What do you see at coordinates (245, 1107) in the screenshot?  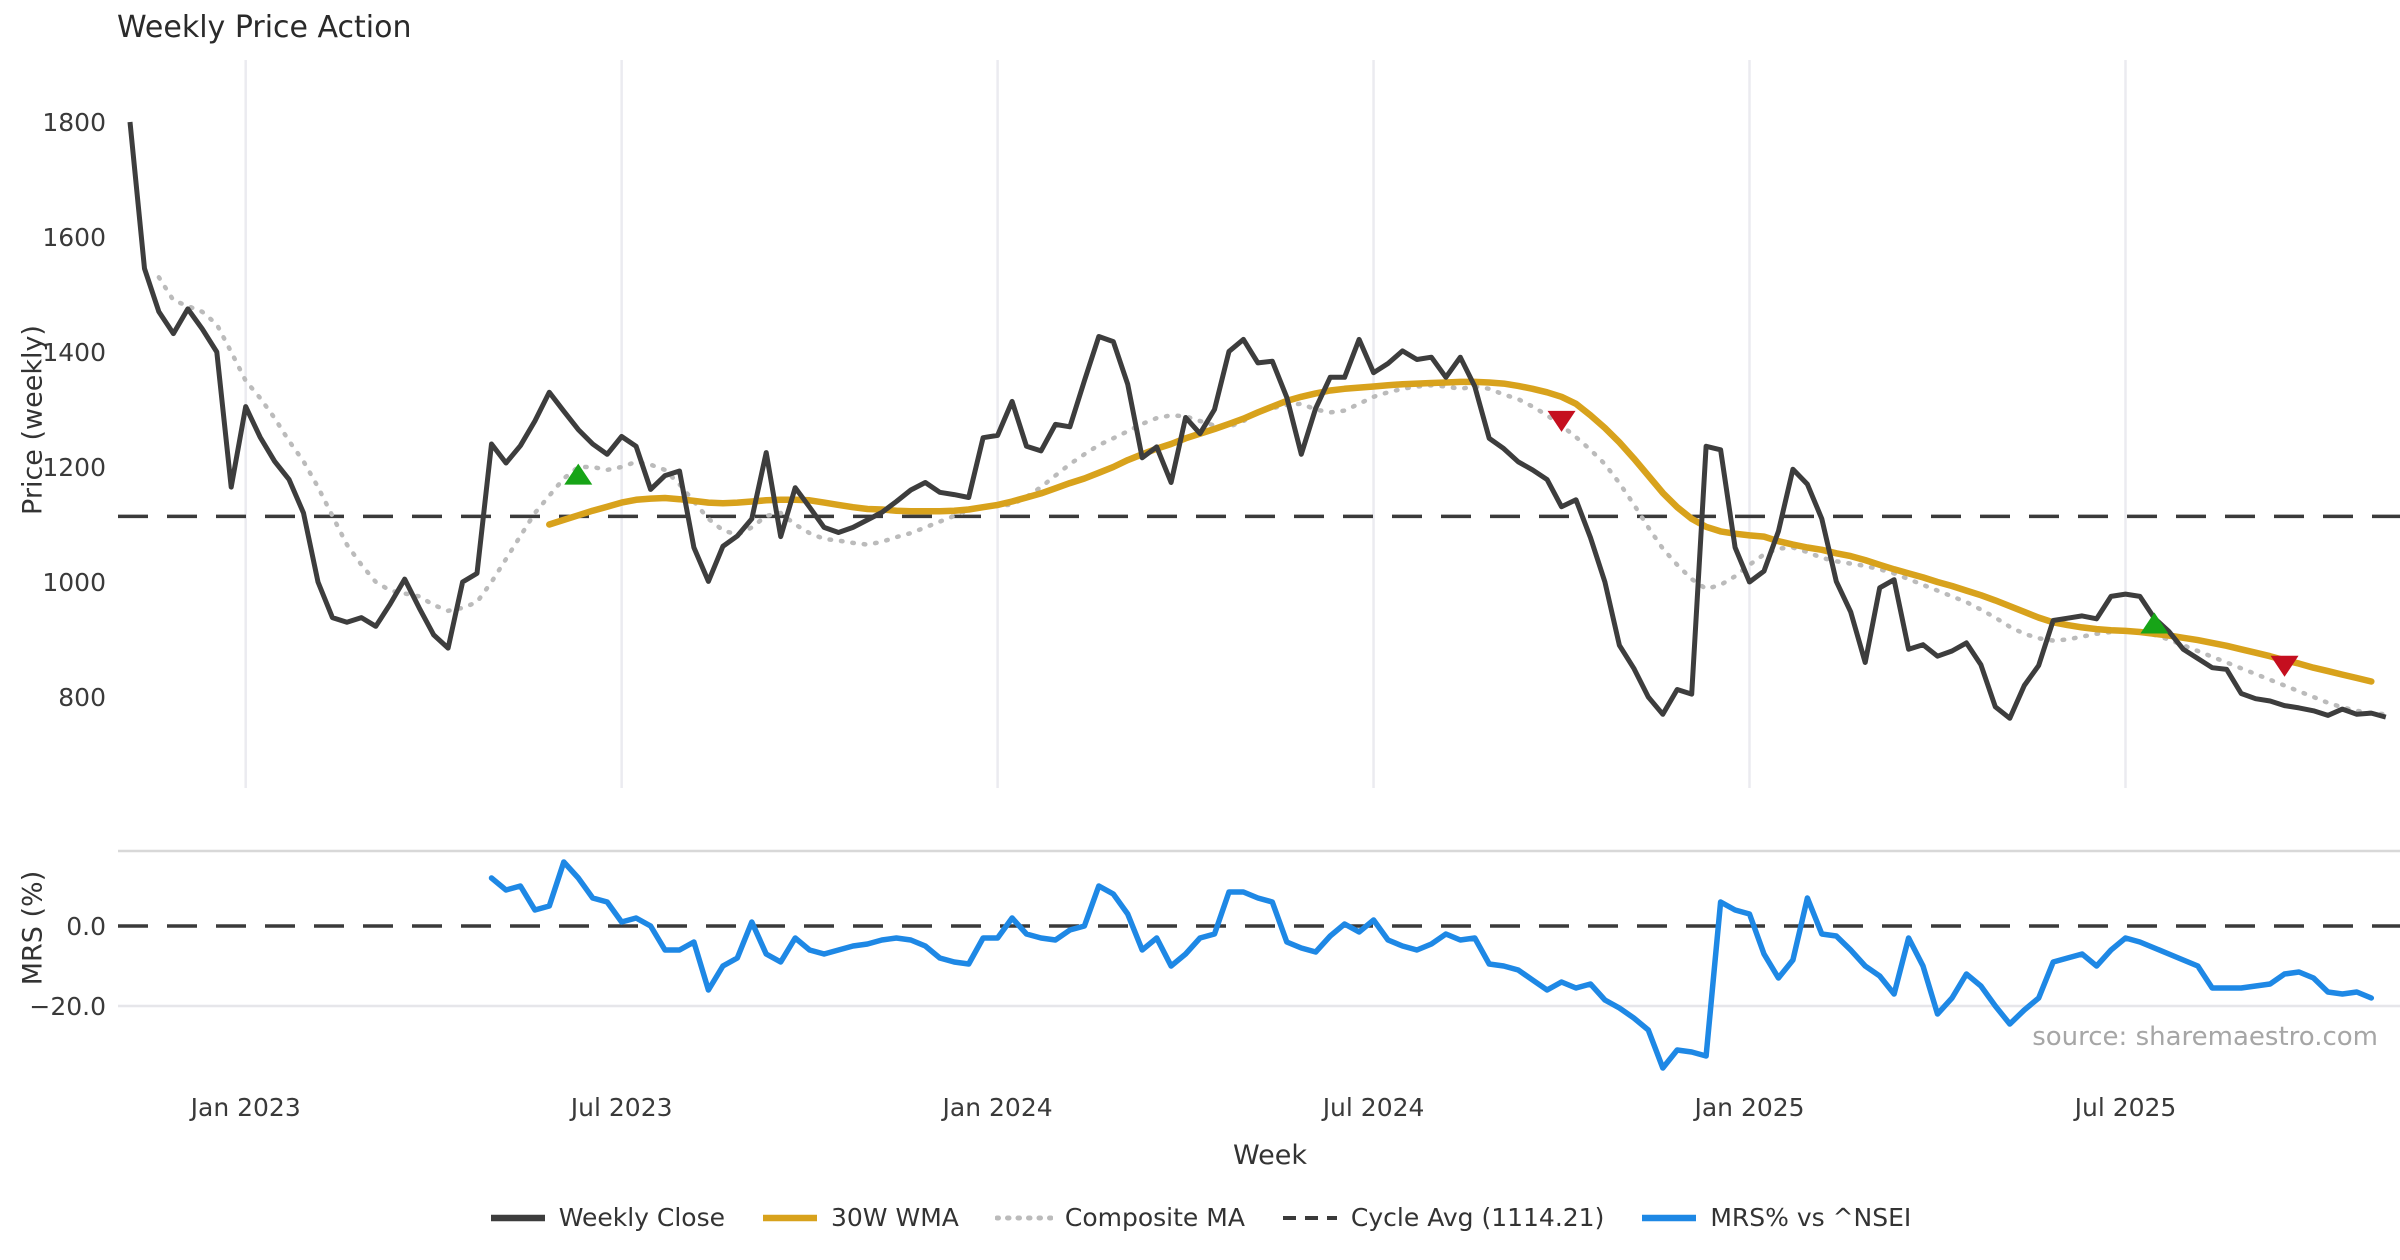 I see `x-tick-label: Jan 2023` at bounding box center [245, 1107].